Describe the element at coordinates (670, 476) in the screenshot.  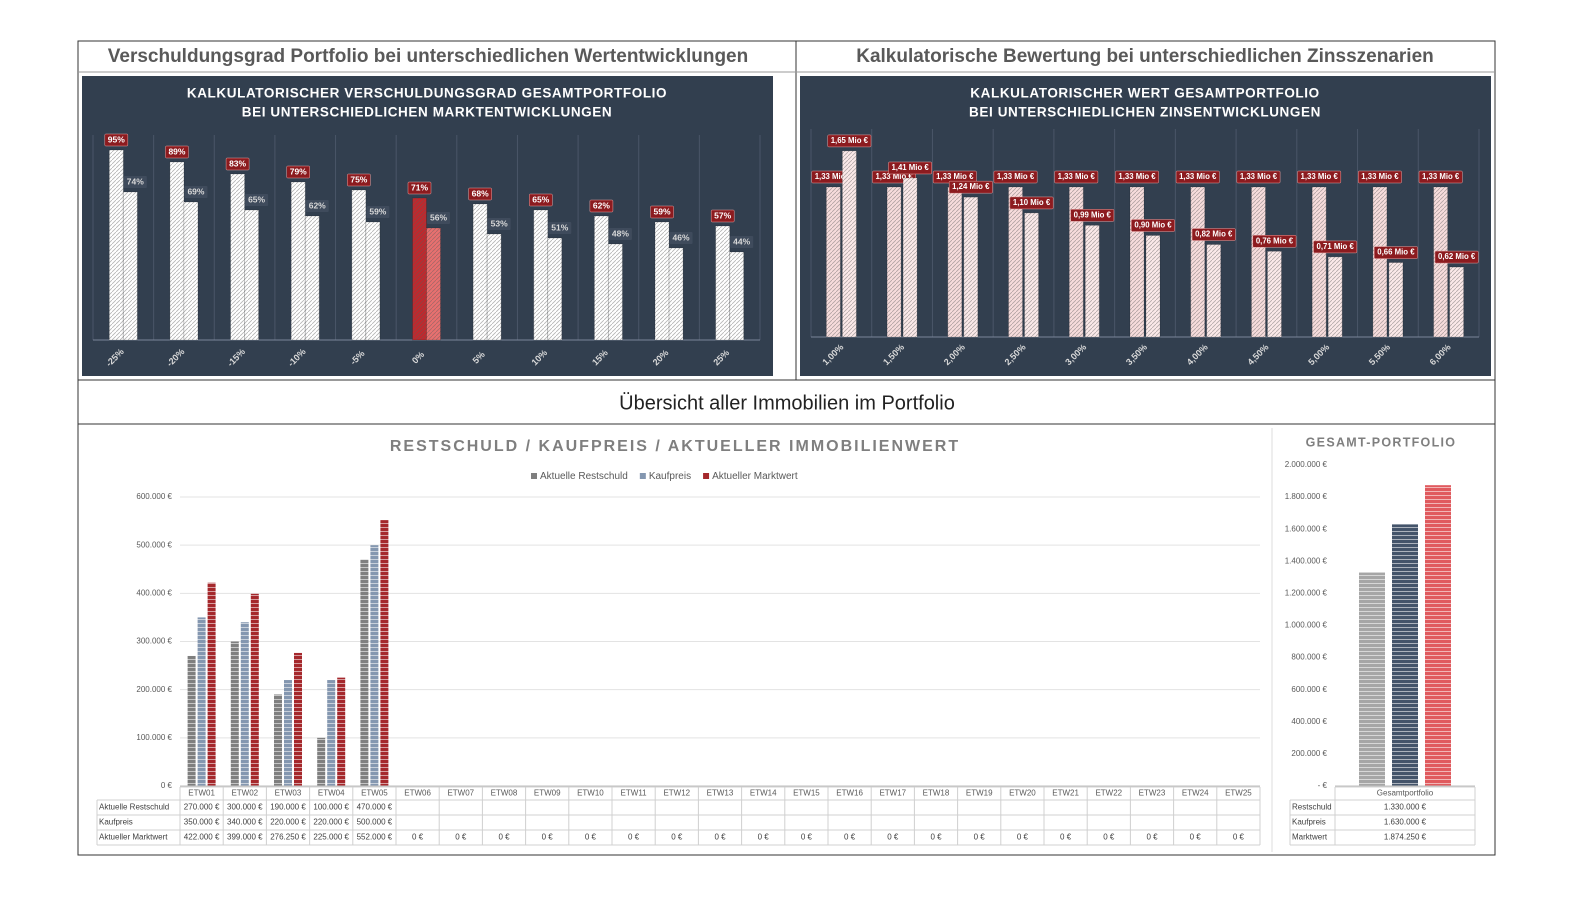
I see `legend-label: Kaufpreis` at that location.